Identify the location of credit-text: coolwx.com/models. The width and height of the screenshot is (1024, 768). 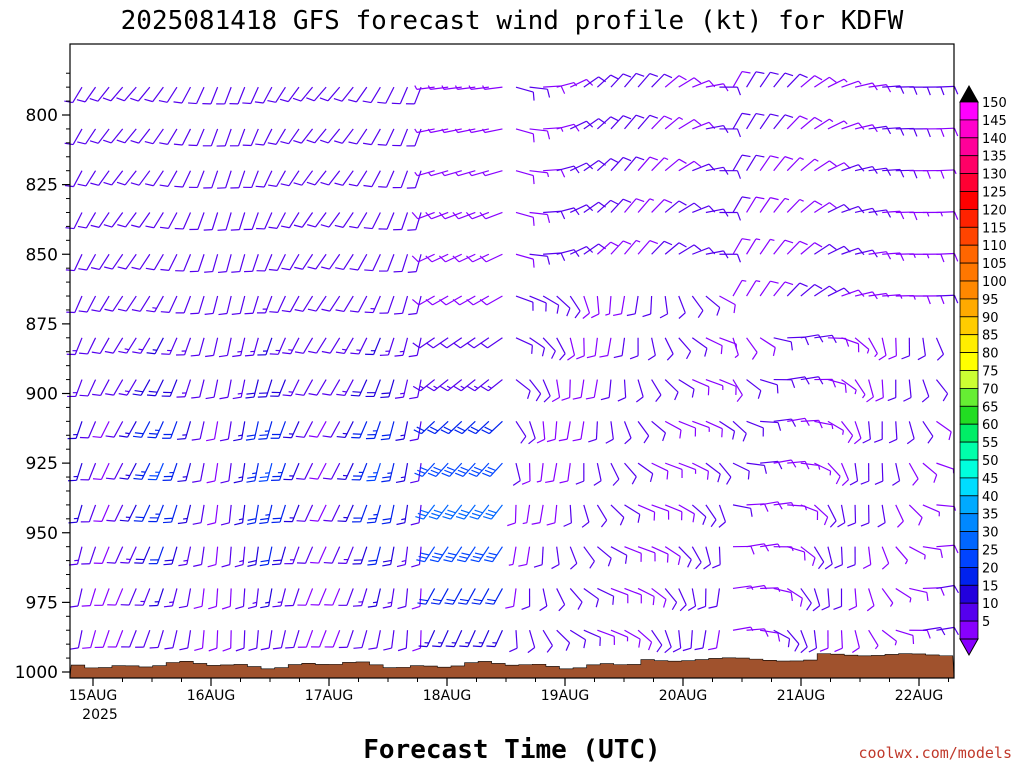
(935, 753).